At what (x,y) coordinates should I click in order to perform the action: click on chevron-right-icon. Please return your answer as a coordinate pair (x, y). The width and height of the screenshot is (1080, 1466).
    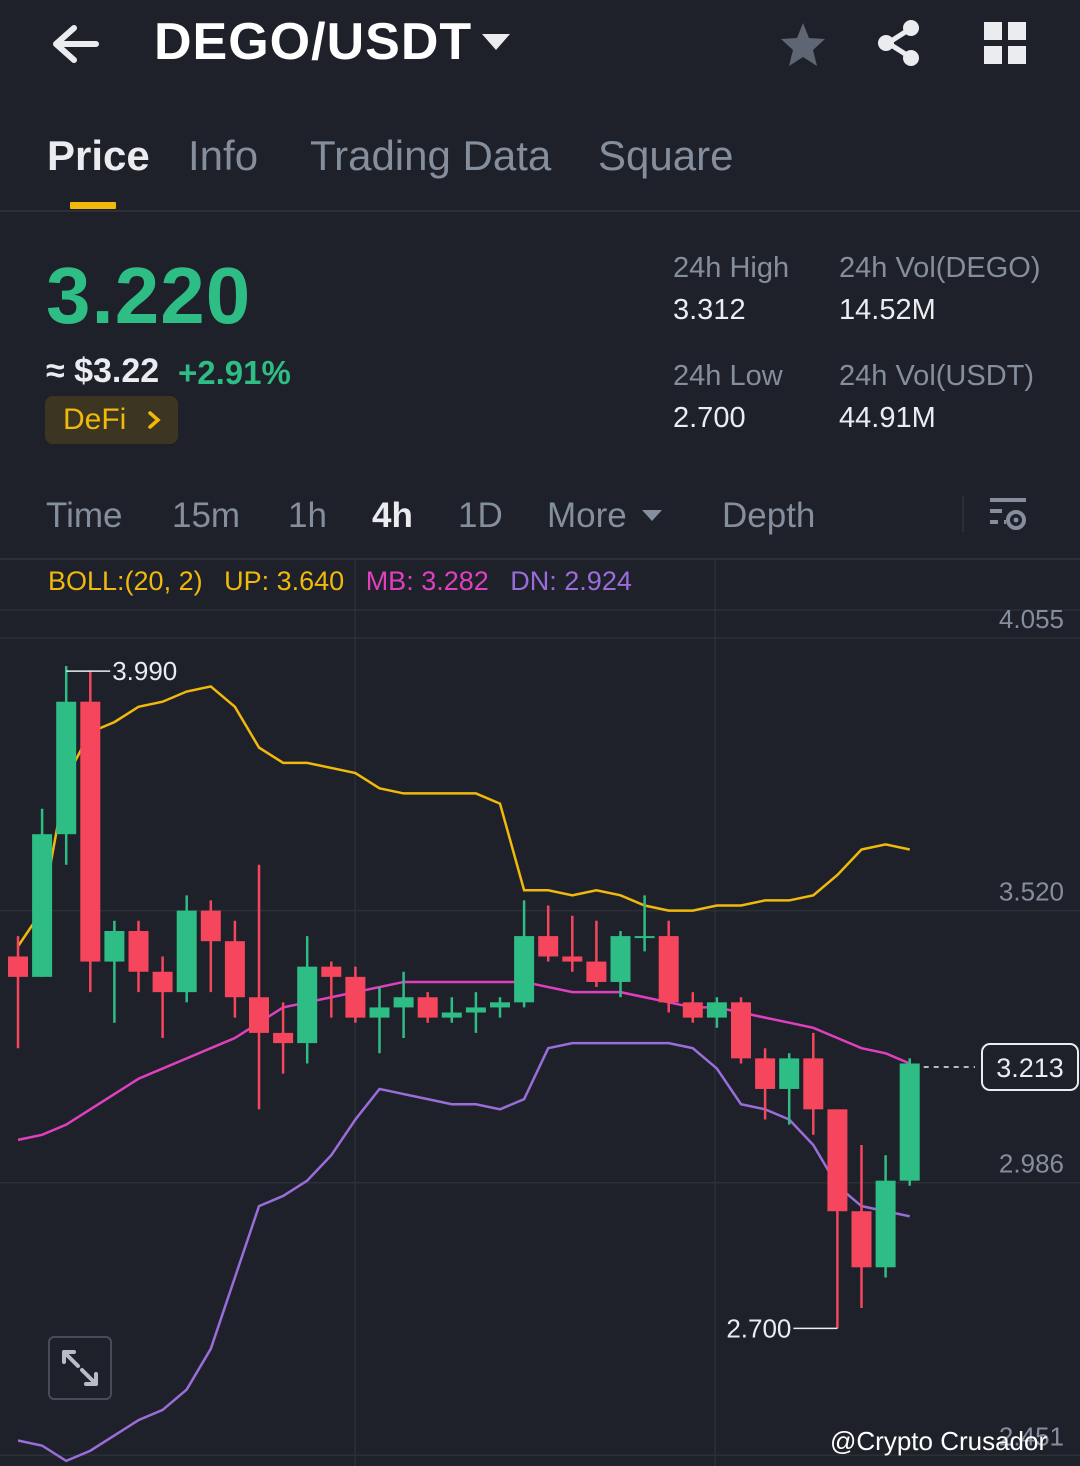
    Looking at the image, I should click on (154, 420).